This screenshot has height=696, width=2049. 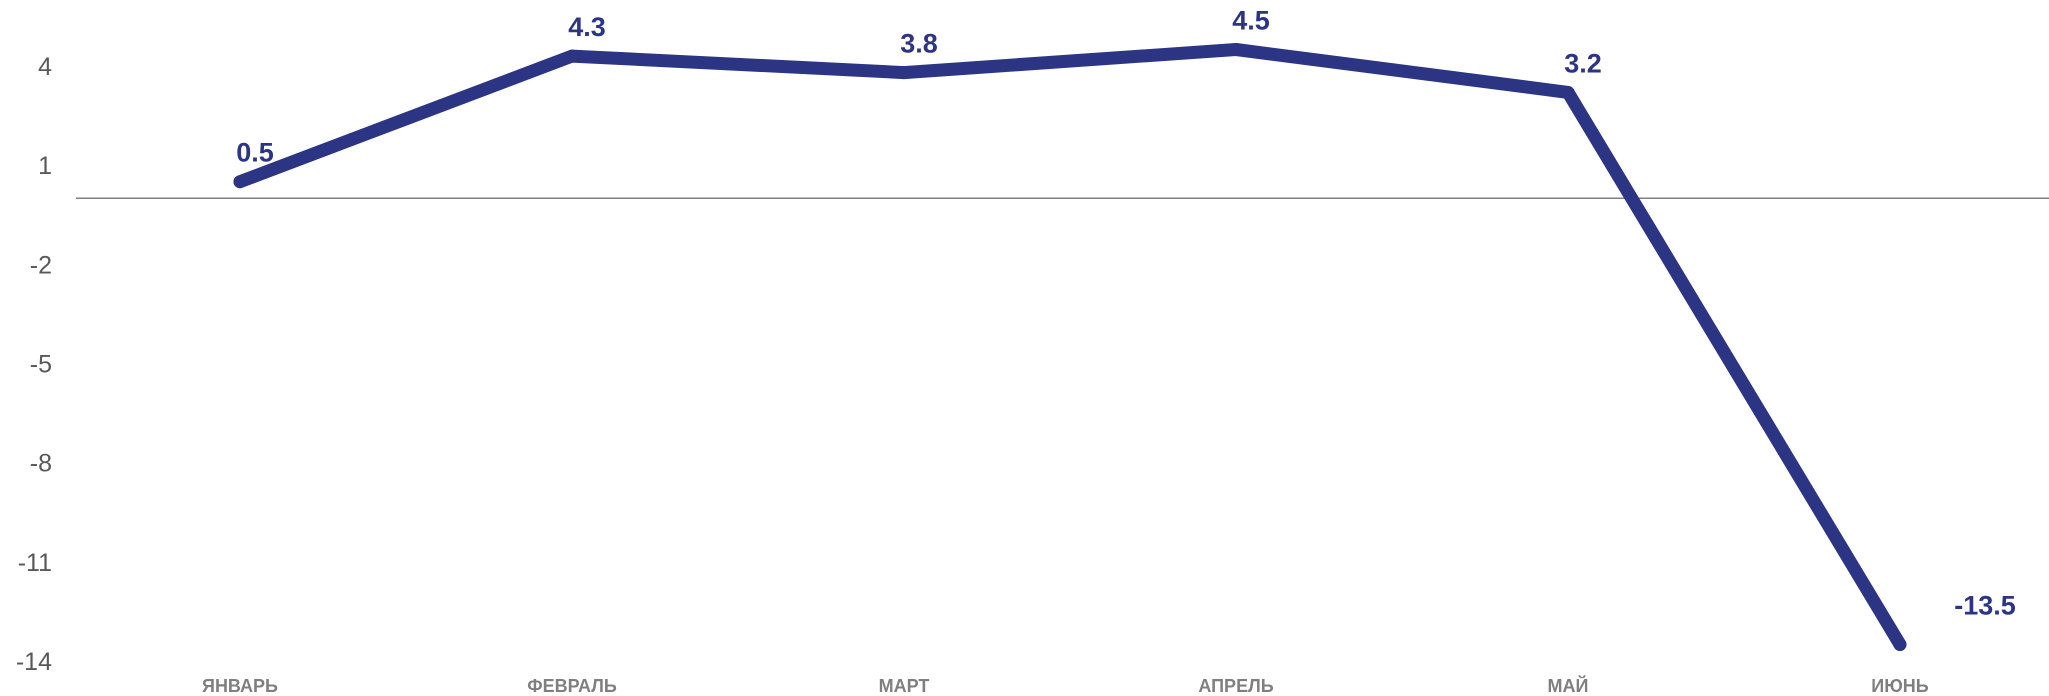 I want to click on x-tick-label: ФЕВРАЛЬ, so click(x=572, y=686).